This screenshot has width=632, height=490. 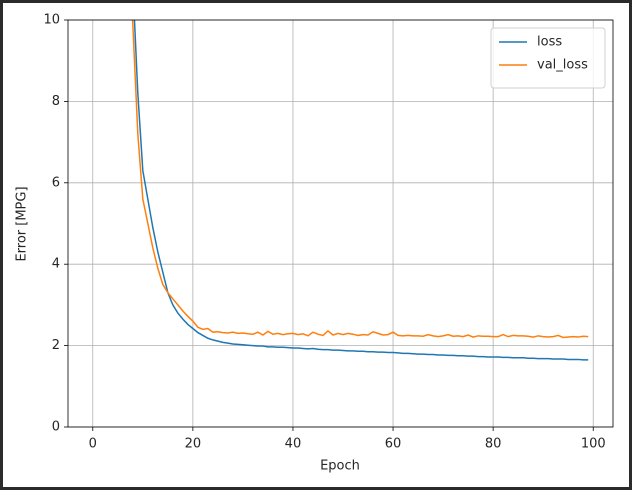 What do you see at coordinates (562, 65) in the screenshot?
I see `legend-label: val_loss` at bounding box center [562, 65].